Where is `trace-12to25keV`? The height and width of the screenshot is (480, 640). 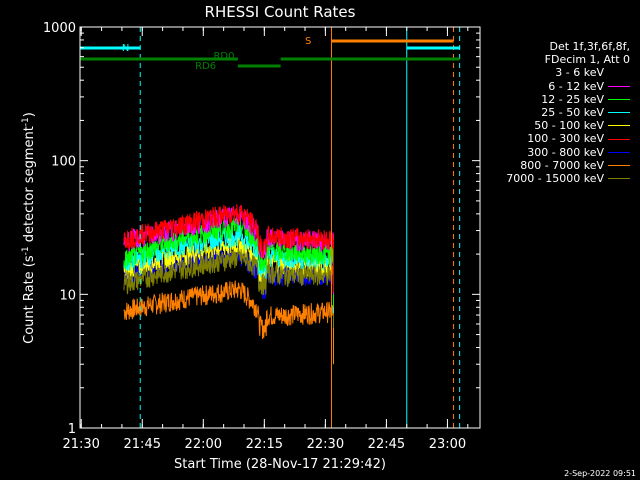 trace-12to25keV is located at coordinates (228, 261).